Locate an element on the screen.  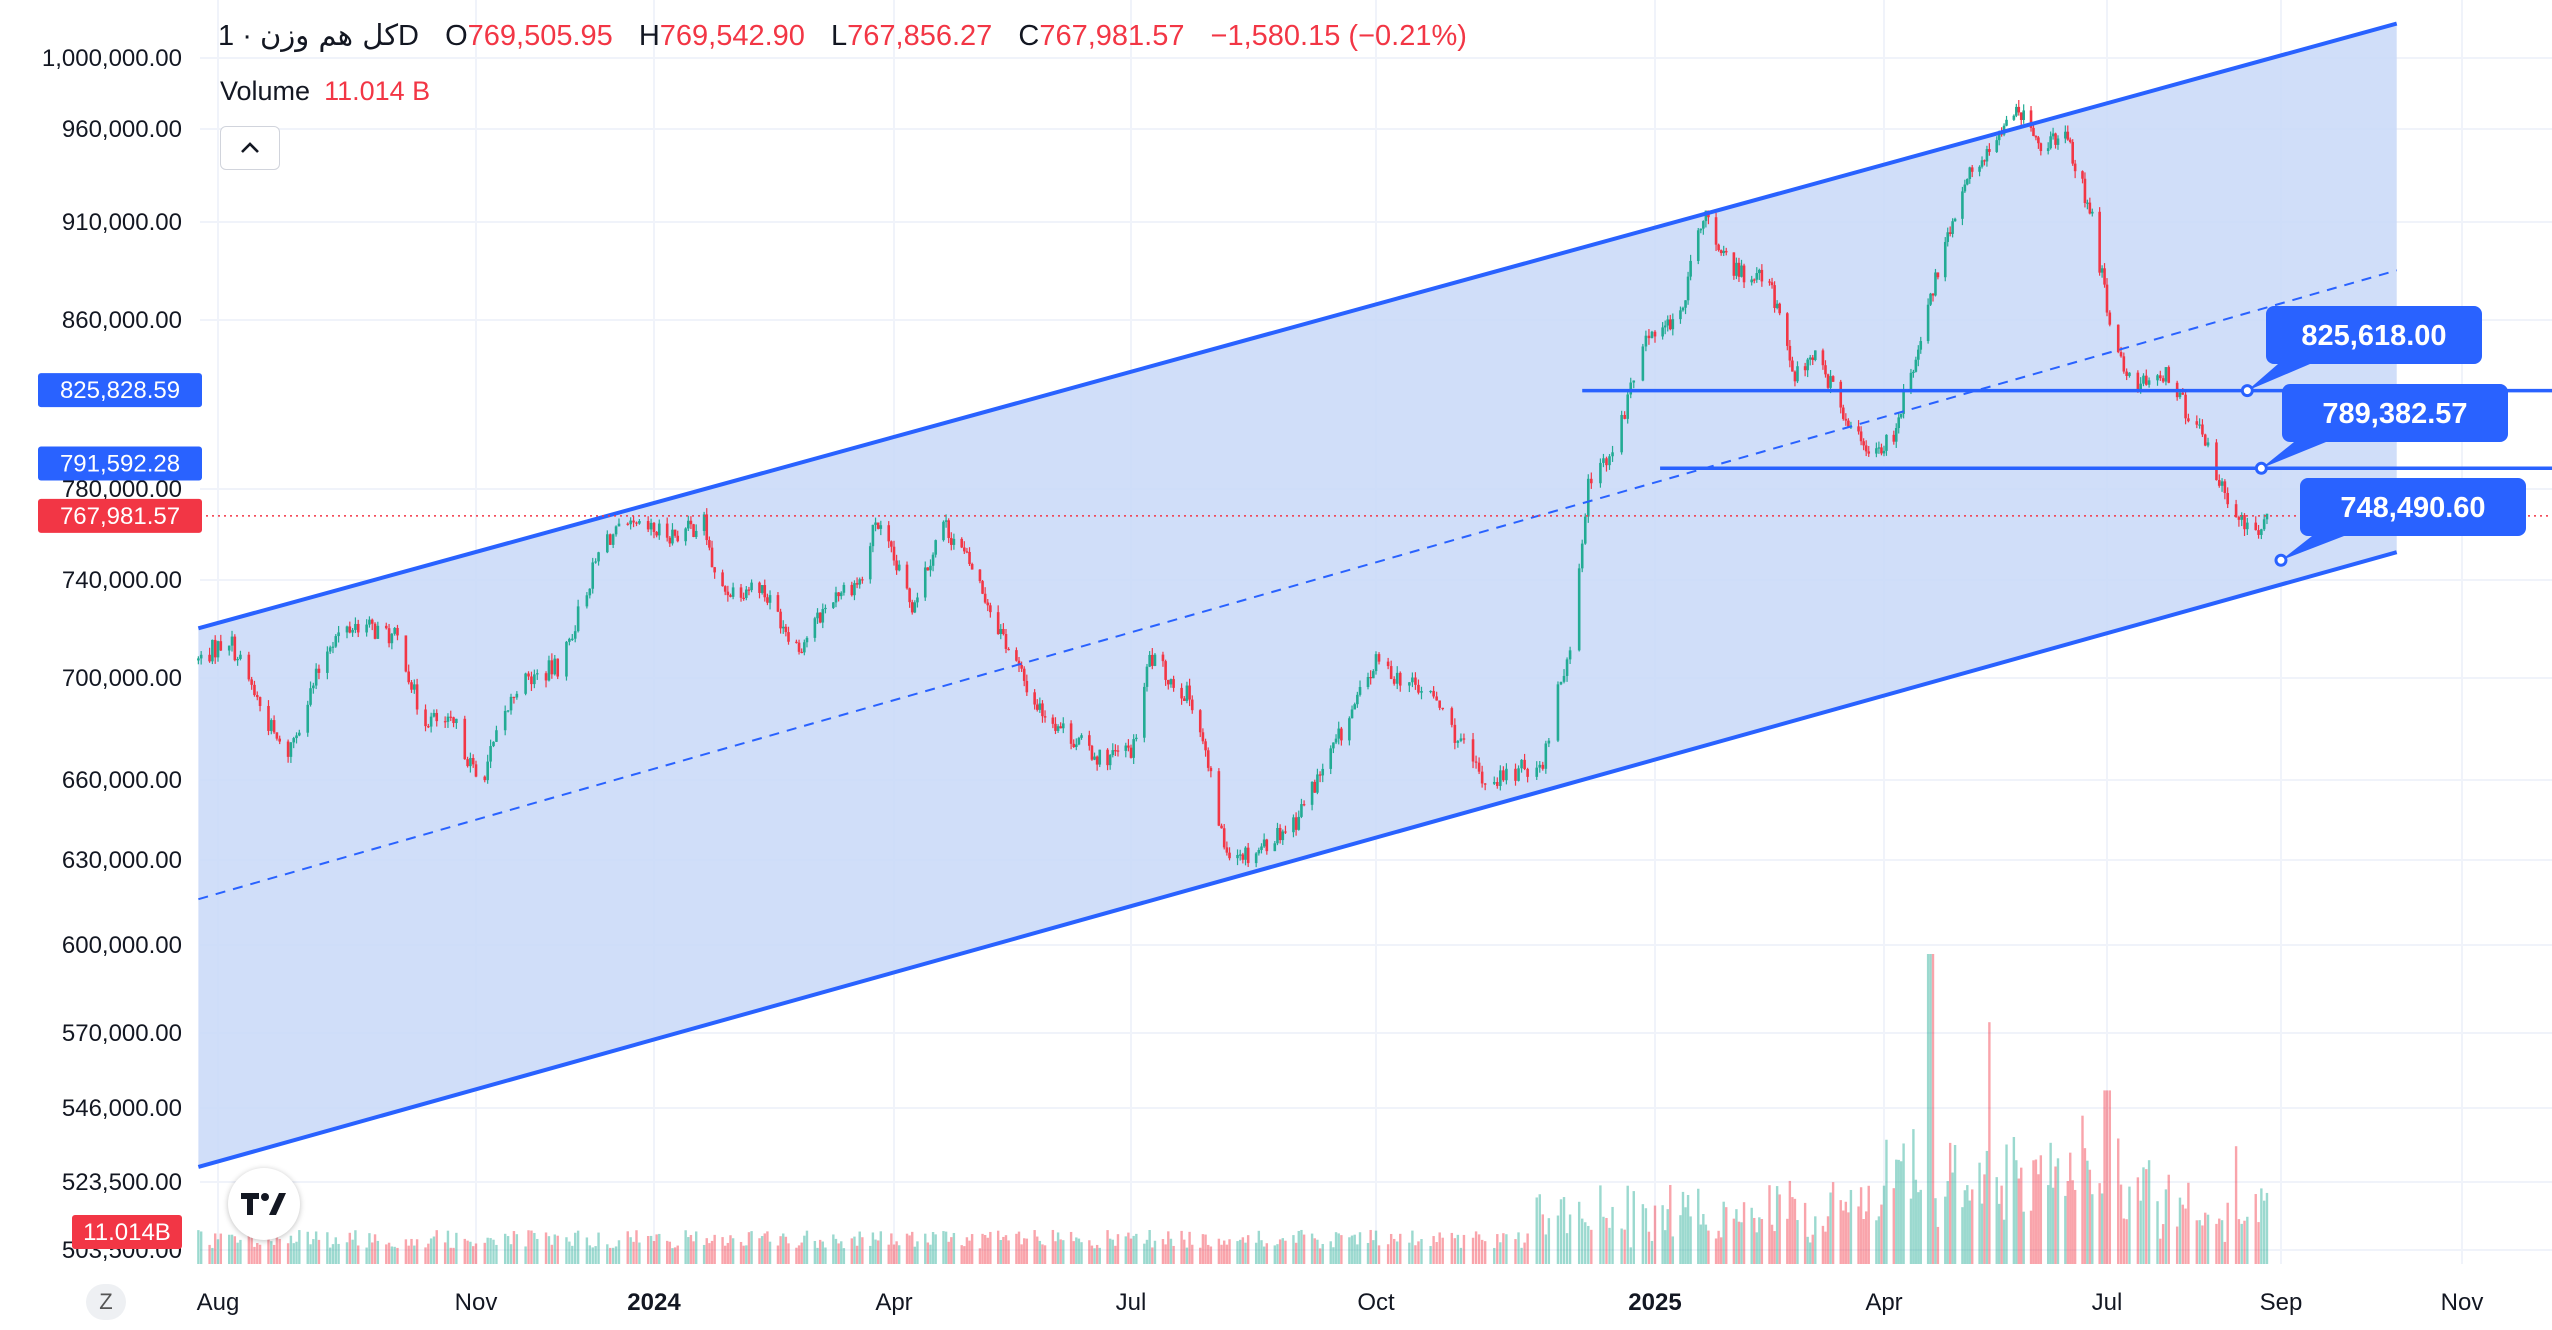
callout-box is located at coordinates (2395, 413).